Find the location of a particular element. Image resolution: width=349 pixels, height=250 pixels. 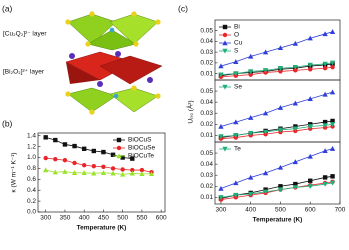

x-tick-label: 350 is located at coordinates (65, 218).